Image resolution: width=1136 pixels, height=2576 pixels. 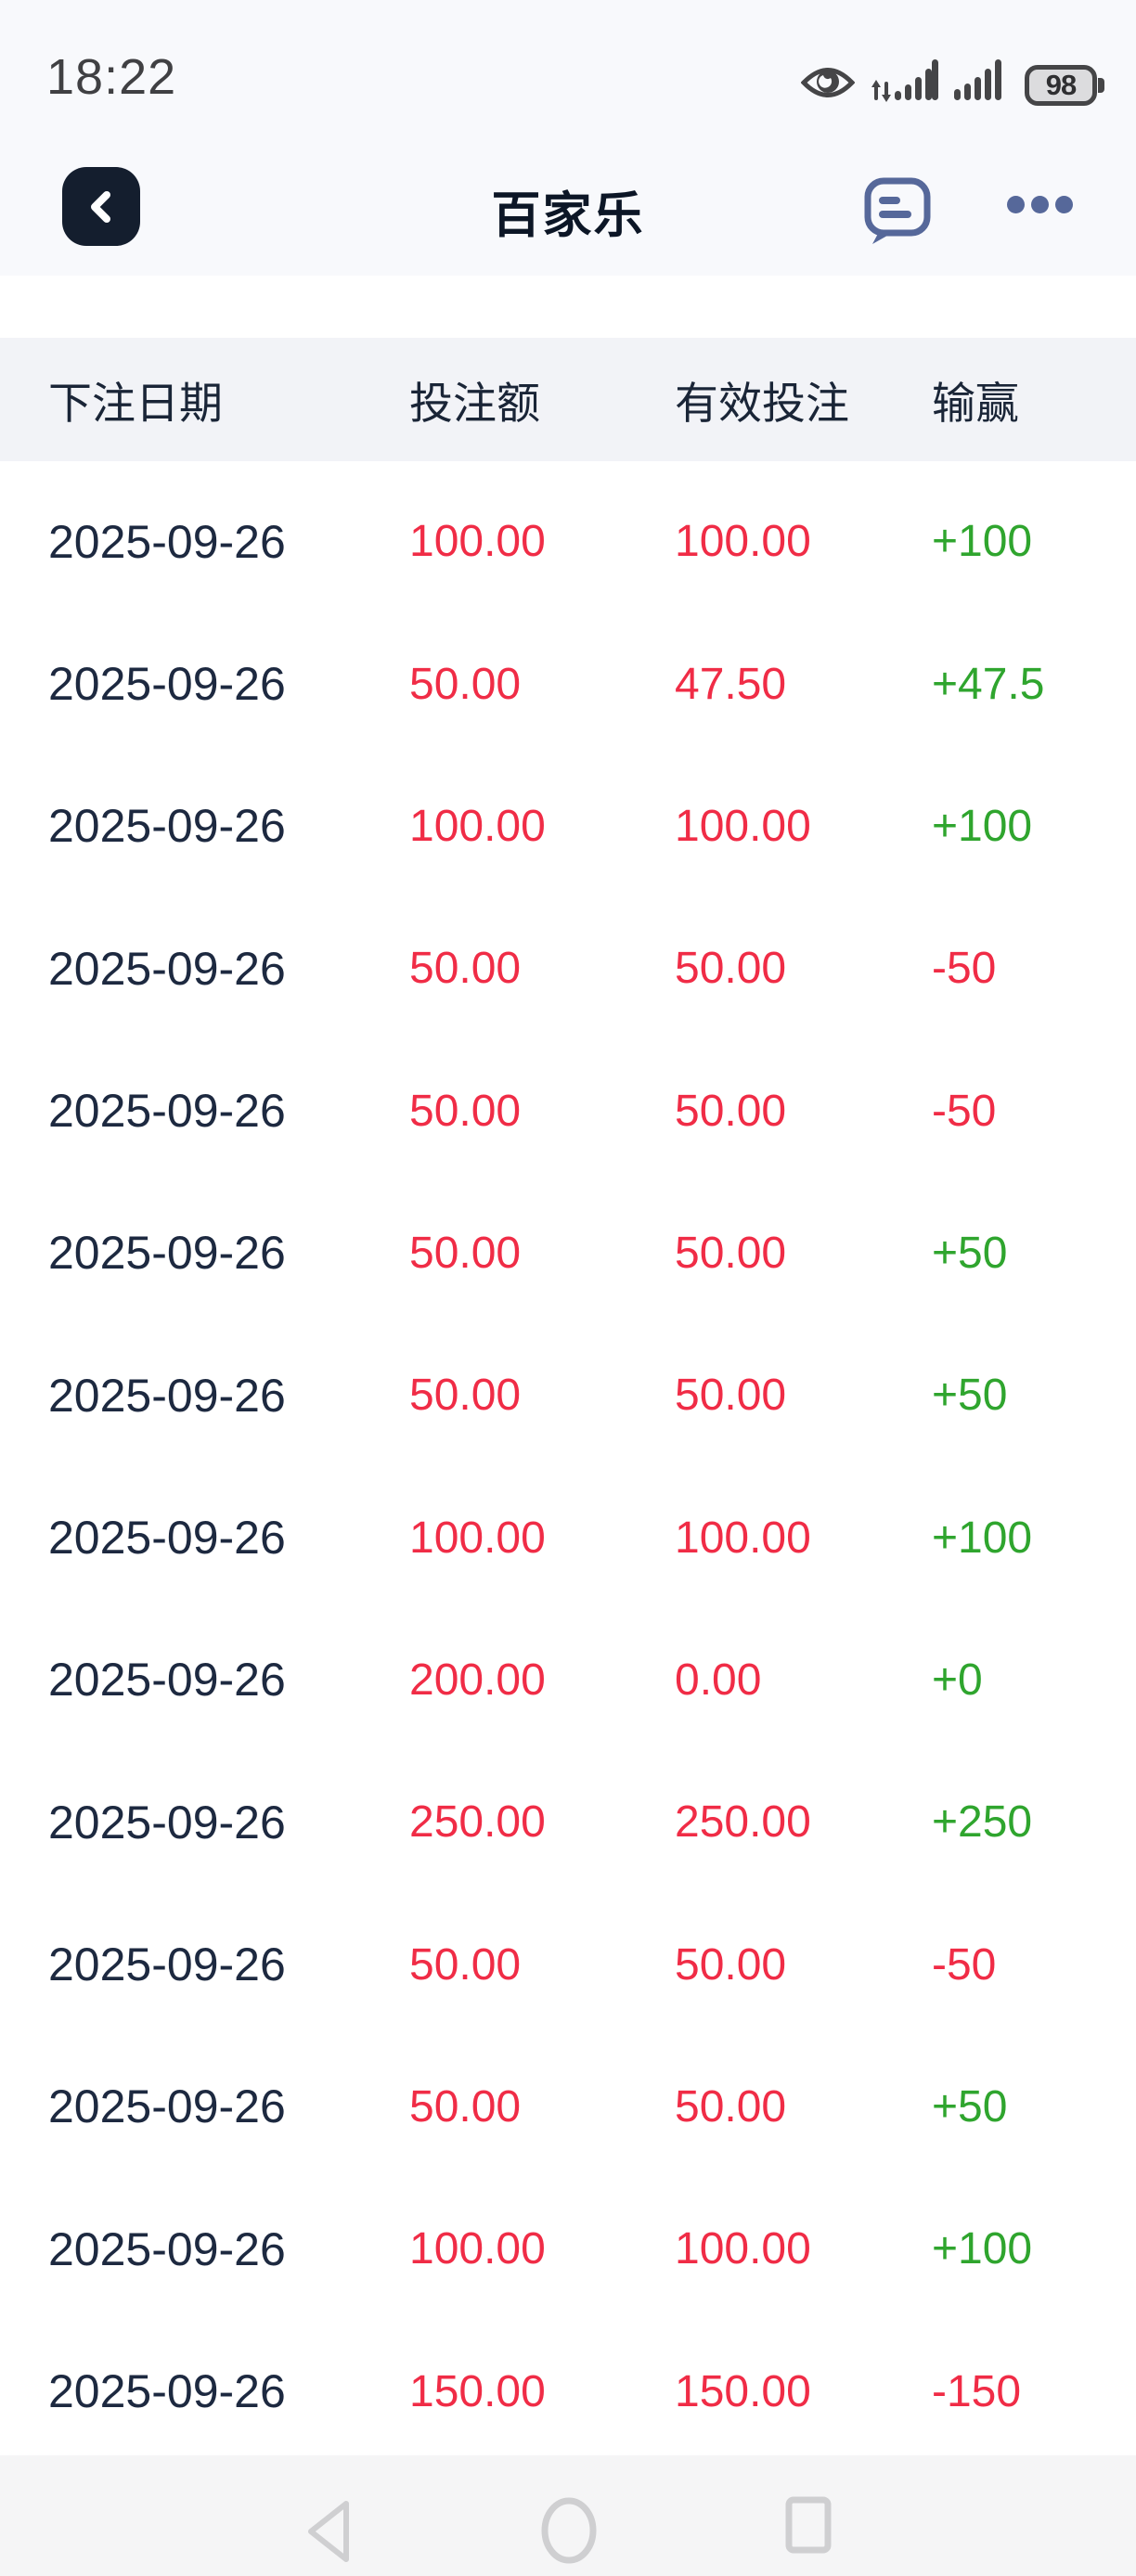 What do you see at coordinates (988, 684) in the screenshot?
I see `cell-win-loss: +47.5` at bounding box center [988, 684].